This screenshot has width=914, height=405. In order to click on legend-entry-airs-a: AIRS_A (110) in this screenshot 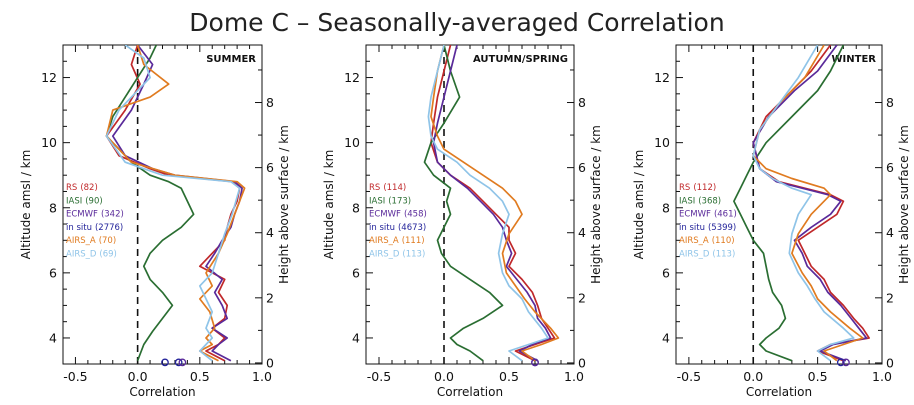, I will do `click(707, 241)`.